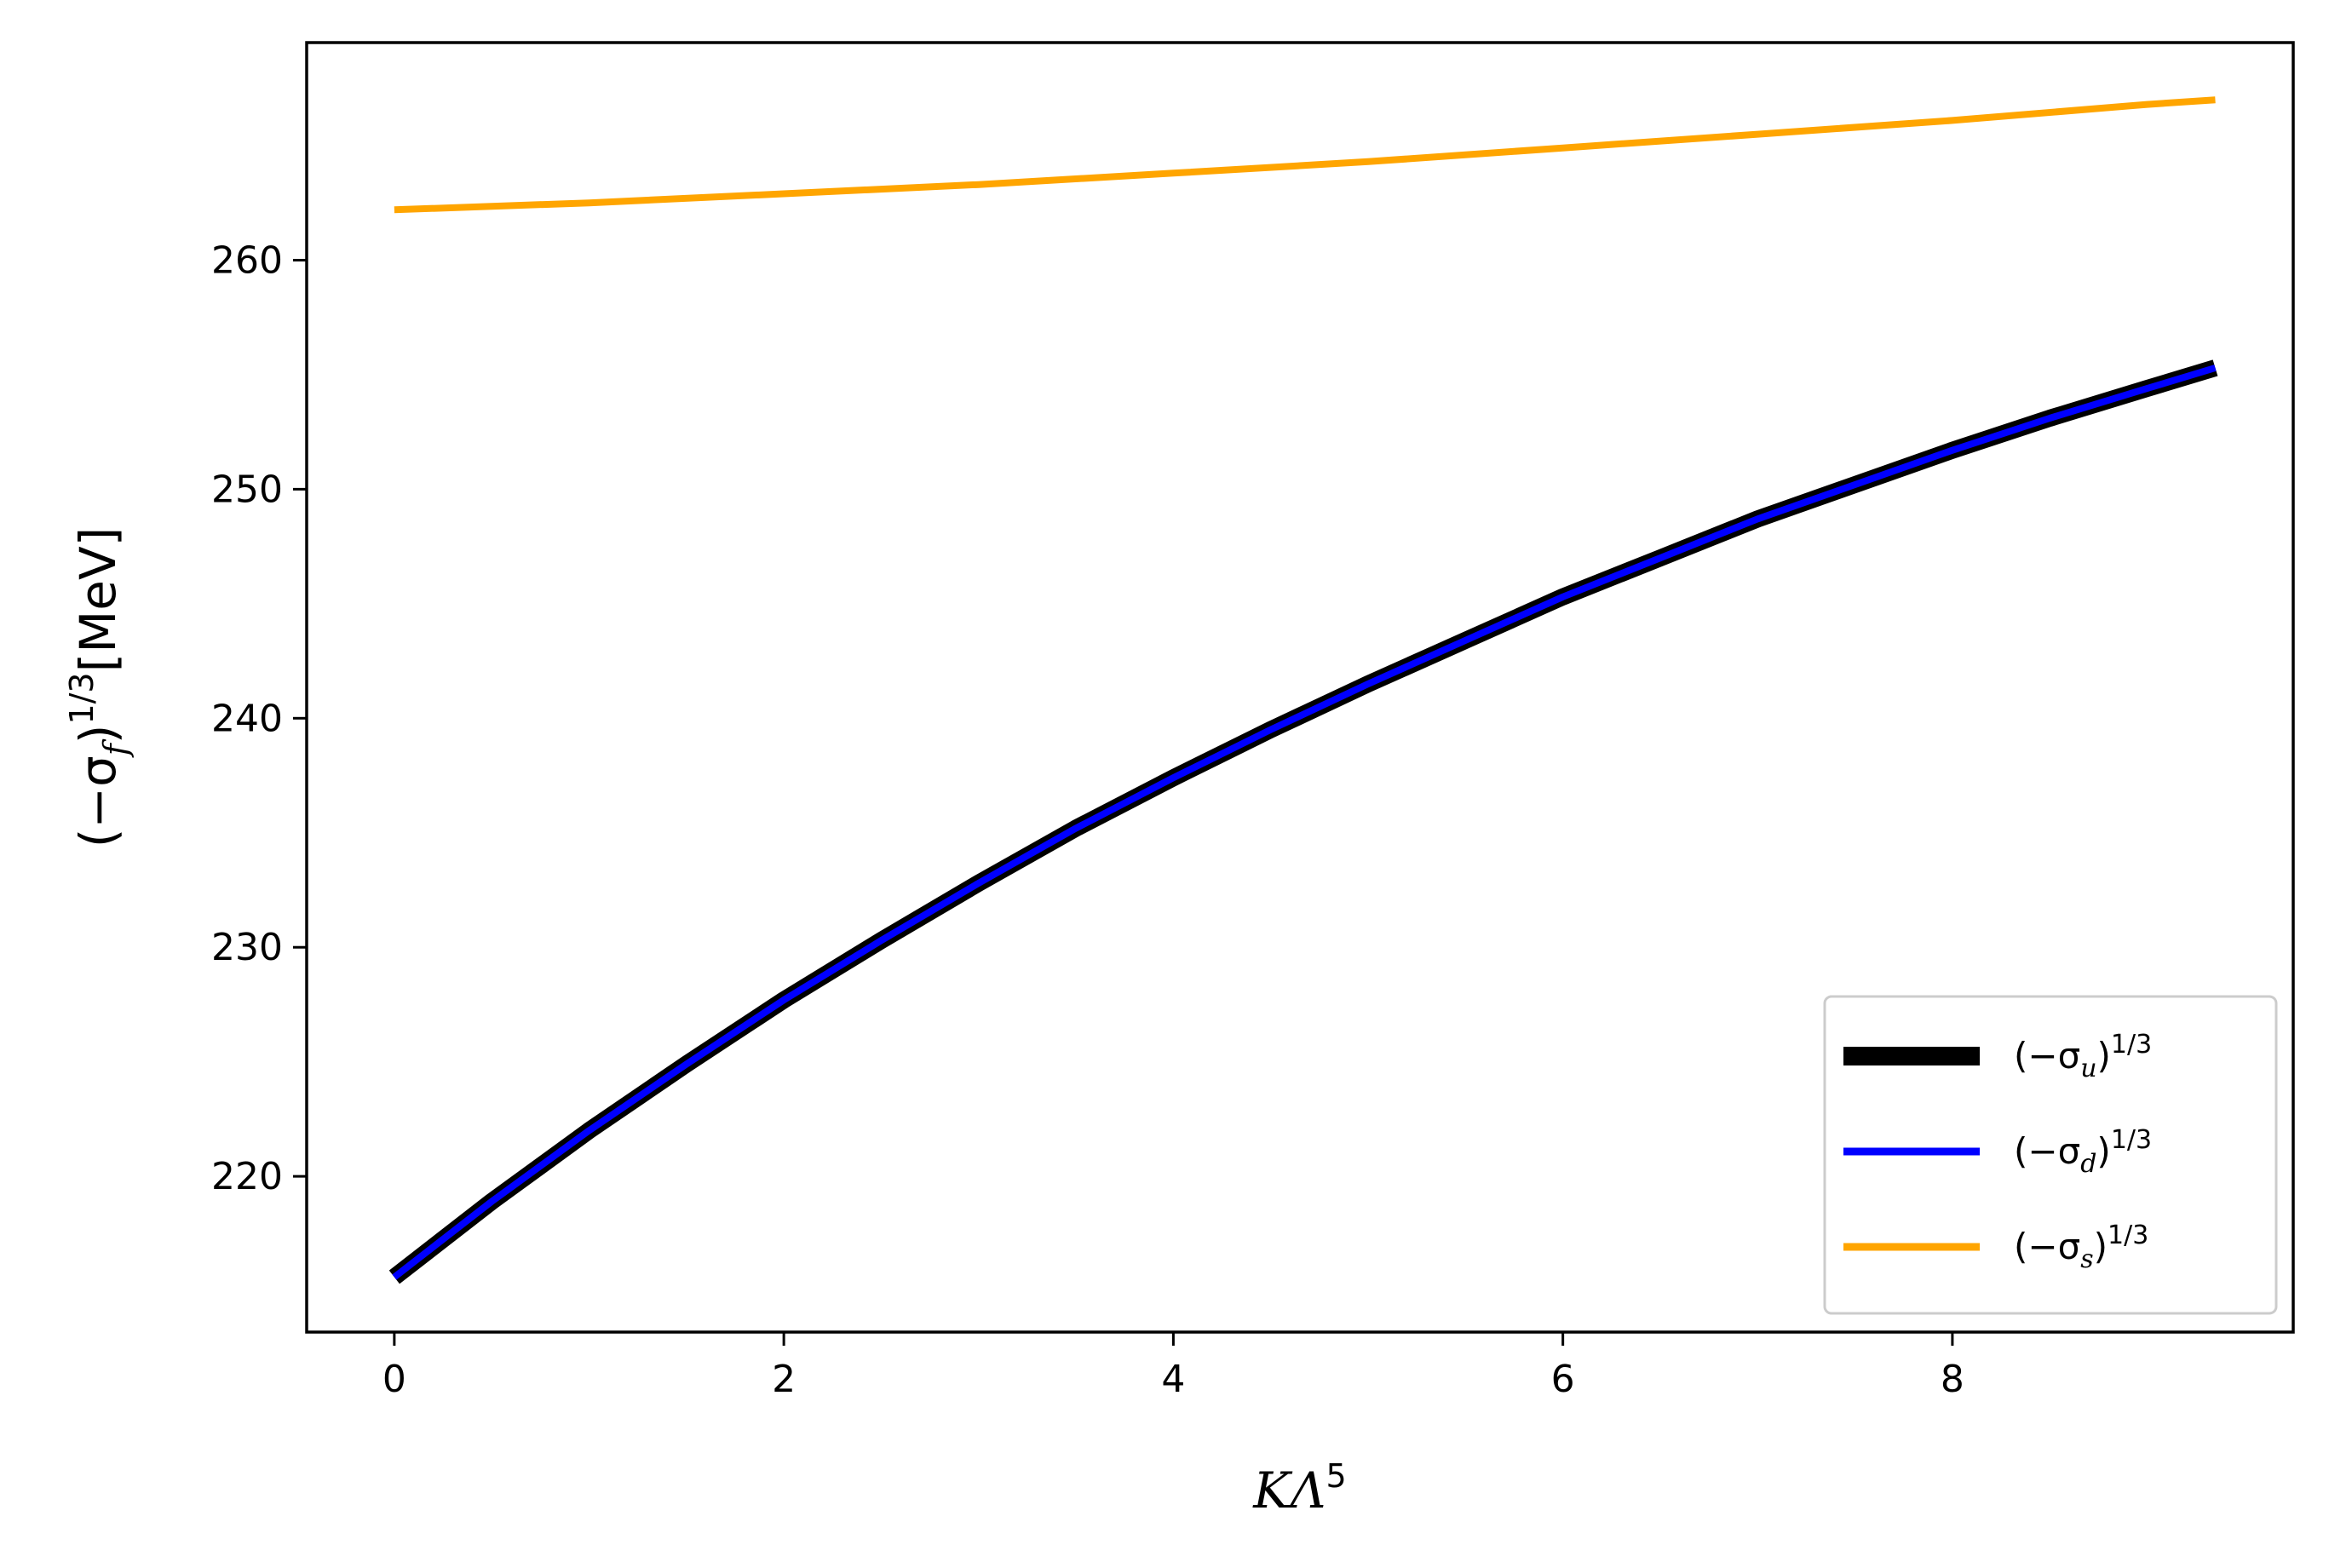  What do you see at coordinates (2128, 1235) in the screenshot?
I see `legend-s-sup: 1/3` at bounding box center [2128, 1235].